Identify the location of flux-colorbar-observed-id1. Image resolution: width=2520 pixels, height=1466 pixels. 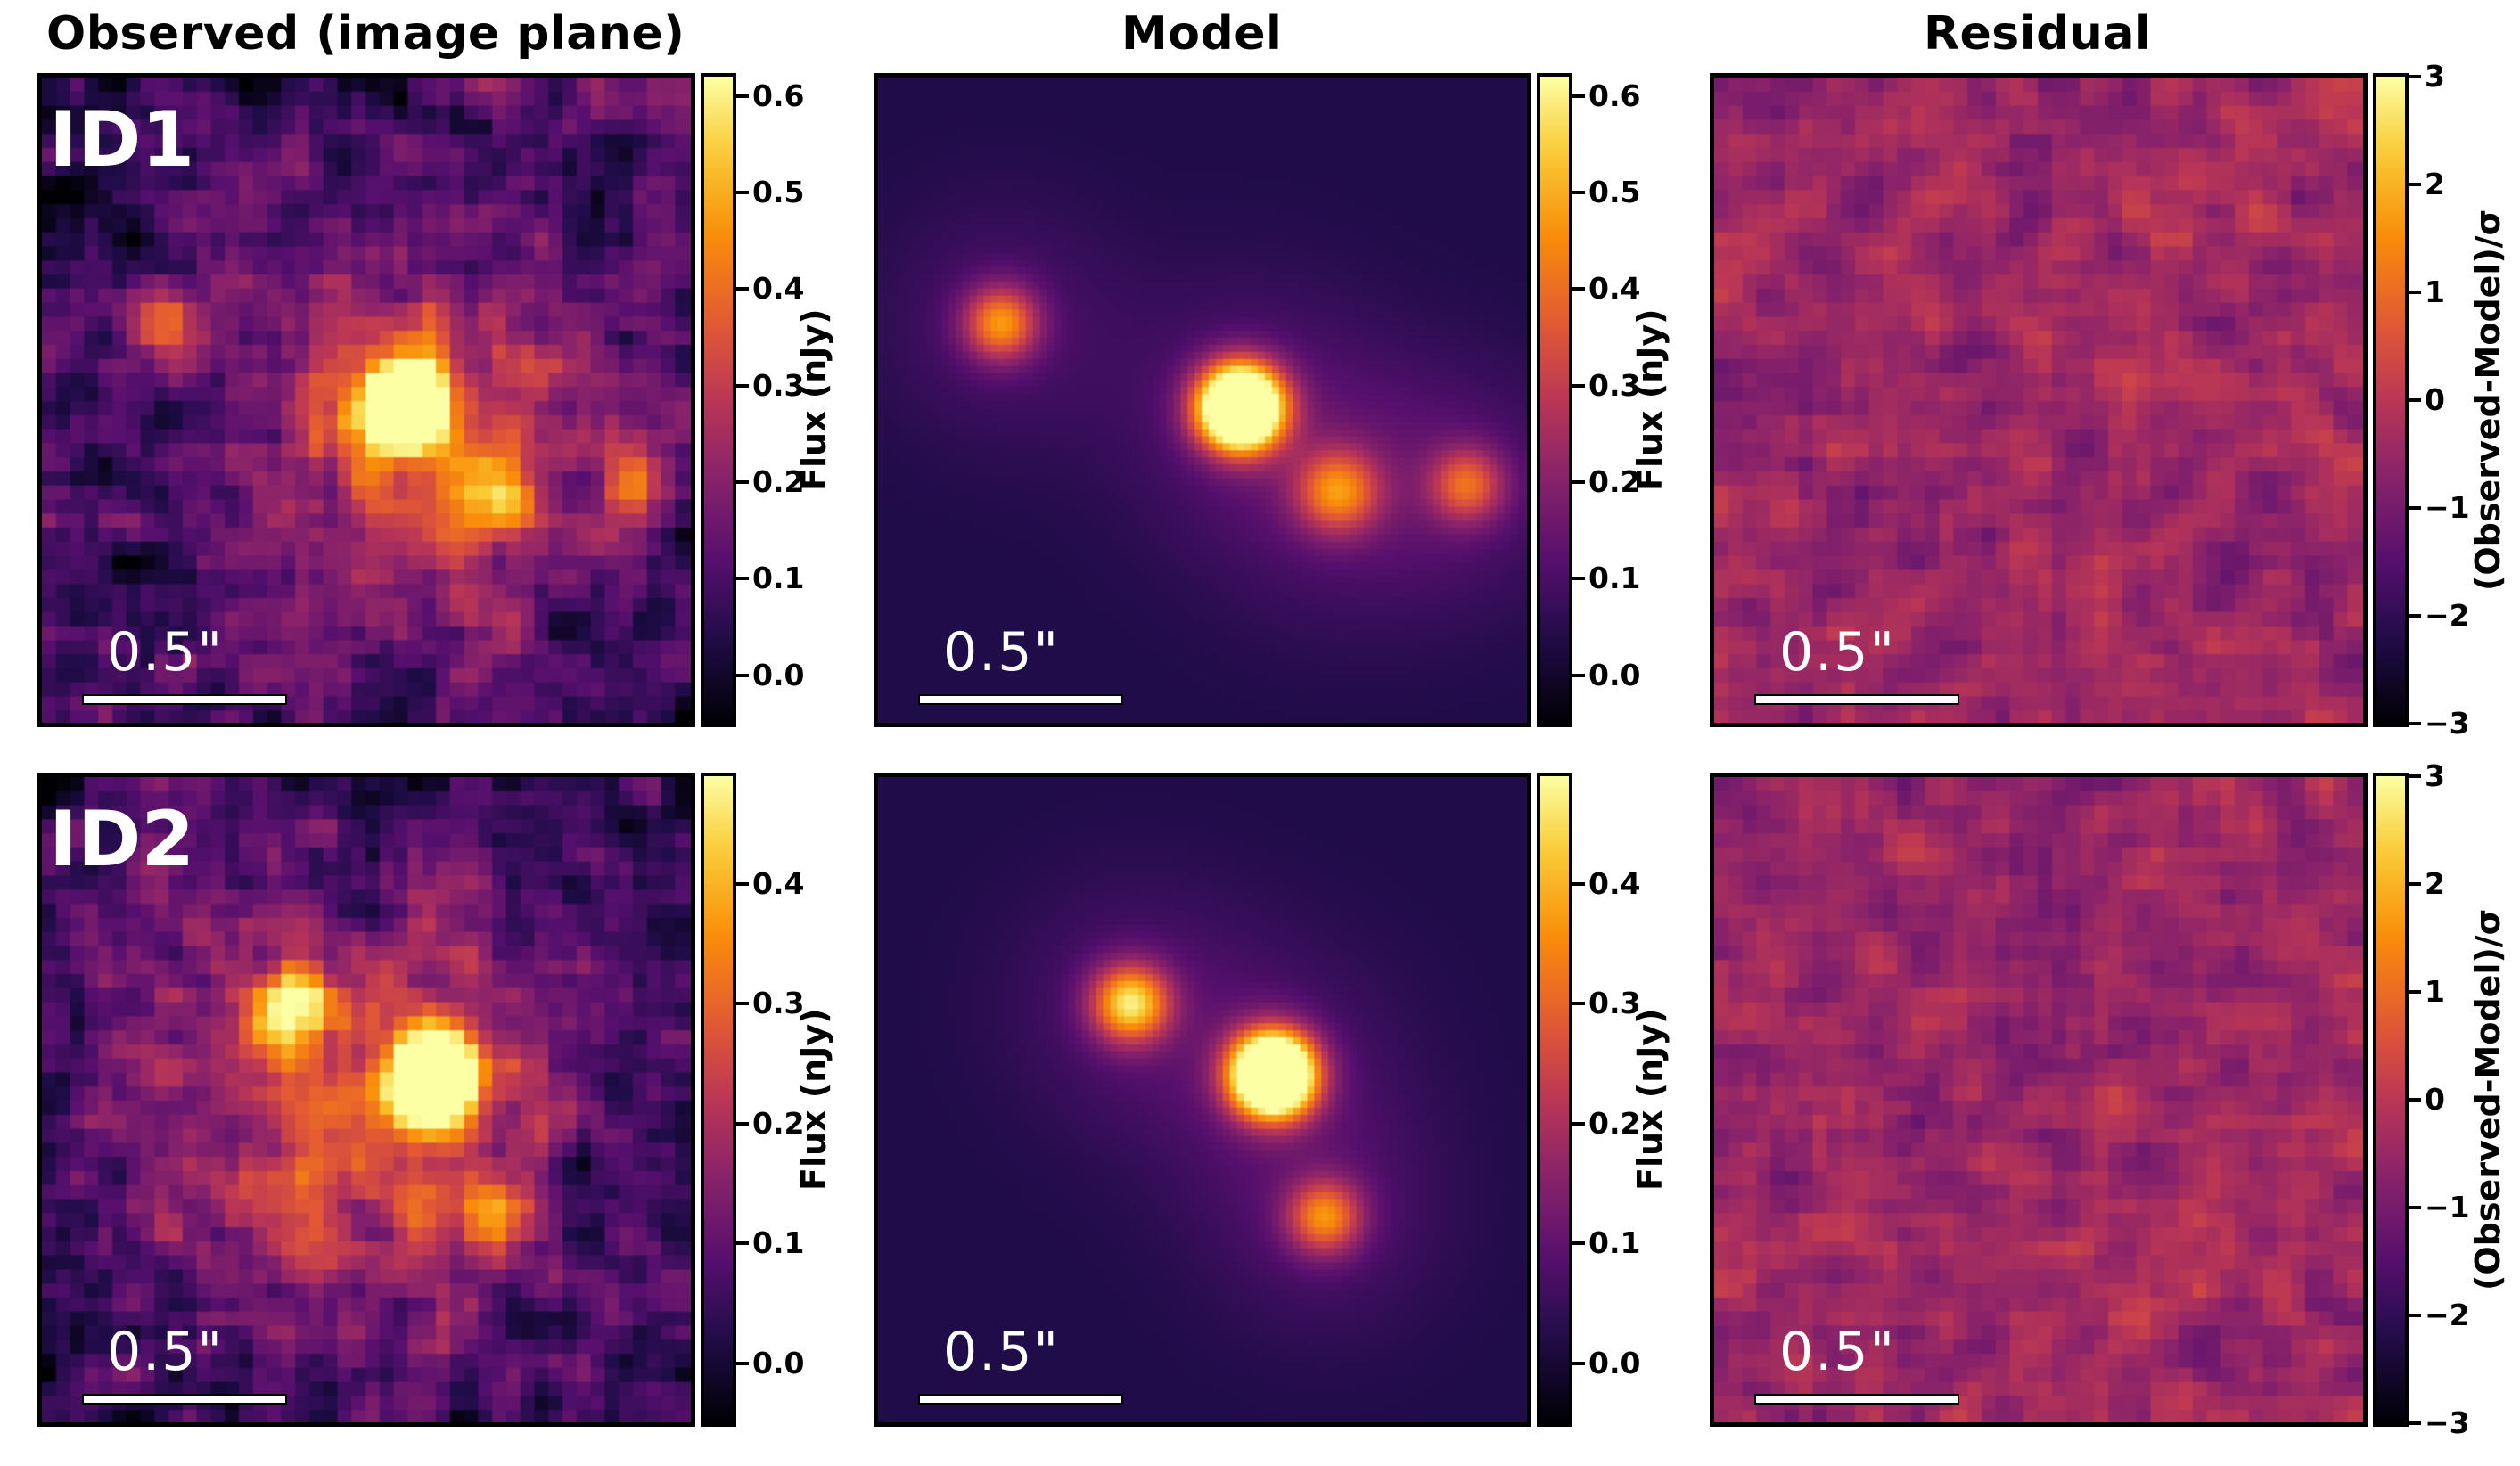
(718, 400).